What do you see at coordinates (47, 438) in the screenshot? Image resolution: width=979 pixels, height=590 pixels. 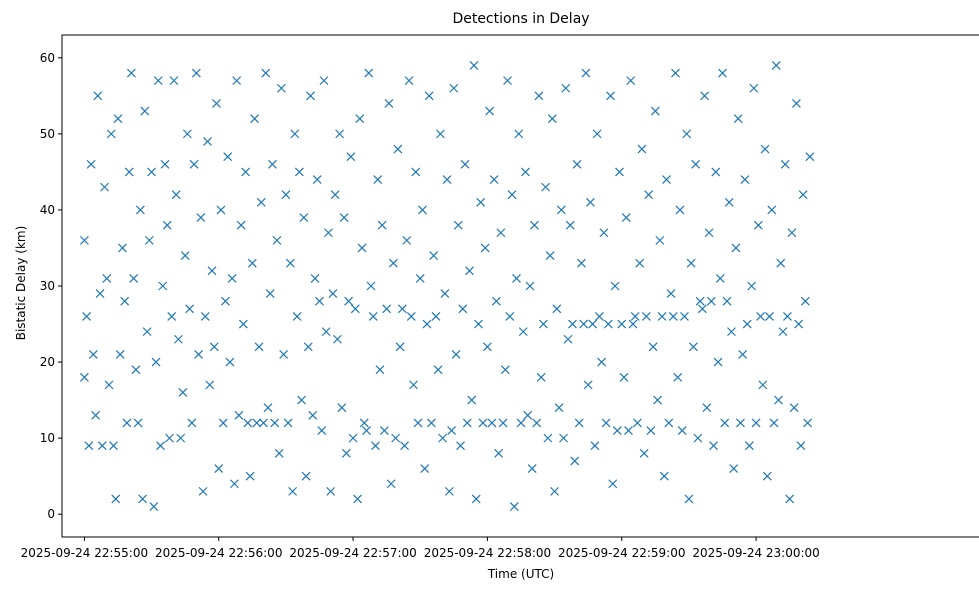 I see `y-tick-label: 10` at bounding box center [47, 438].